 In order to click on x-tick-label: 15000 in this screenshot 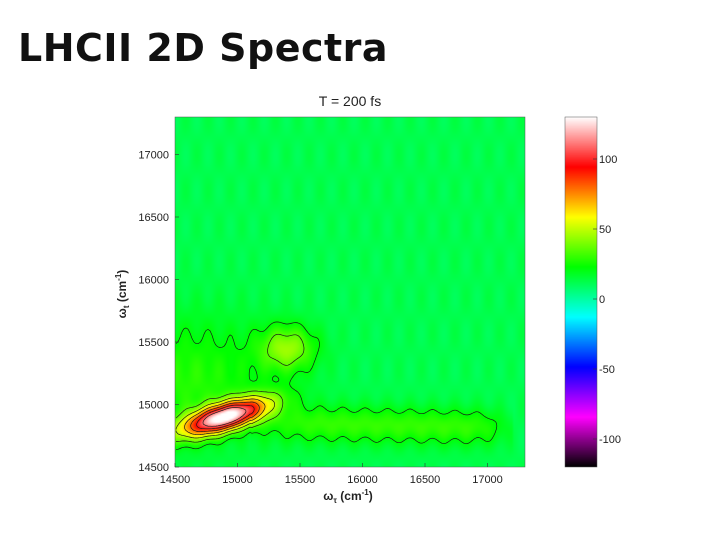, I will do `click(237, 480)`.